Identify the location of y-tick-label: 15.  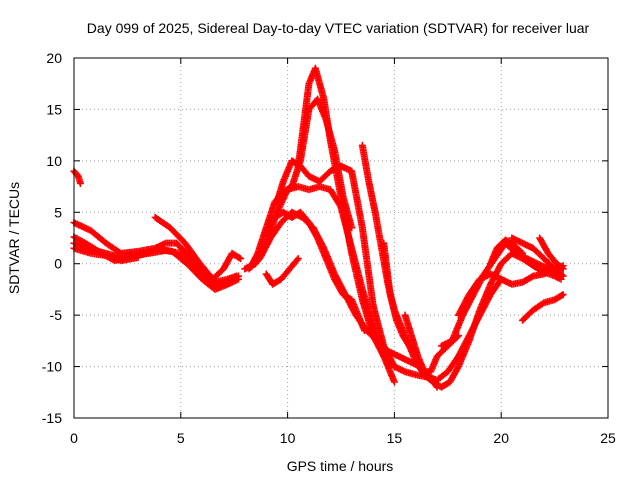
(54, 109).